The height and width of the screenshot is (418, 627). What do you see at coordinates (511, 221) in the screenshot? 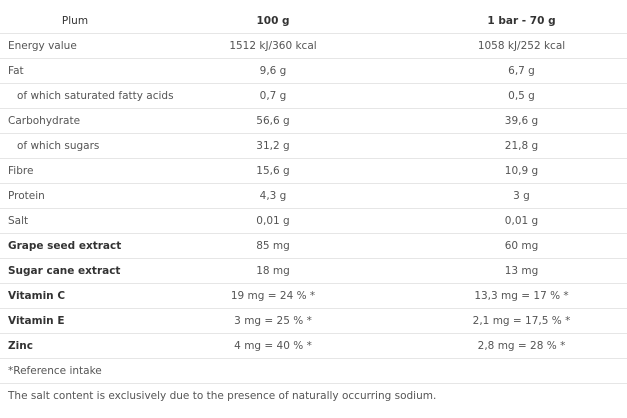
I see `value-per-bar: 0,01 g` at bounding box center [511, 221].